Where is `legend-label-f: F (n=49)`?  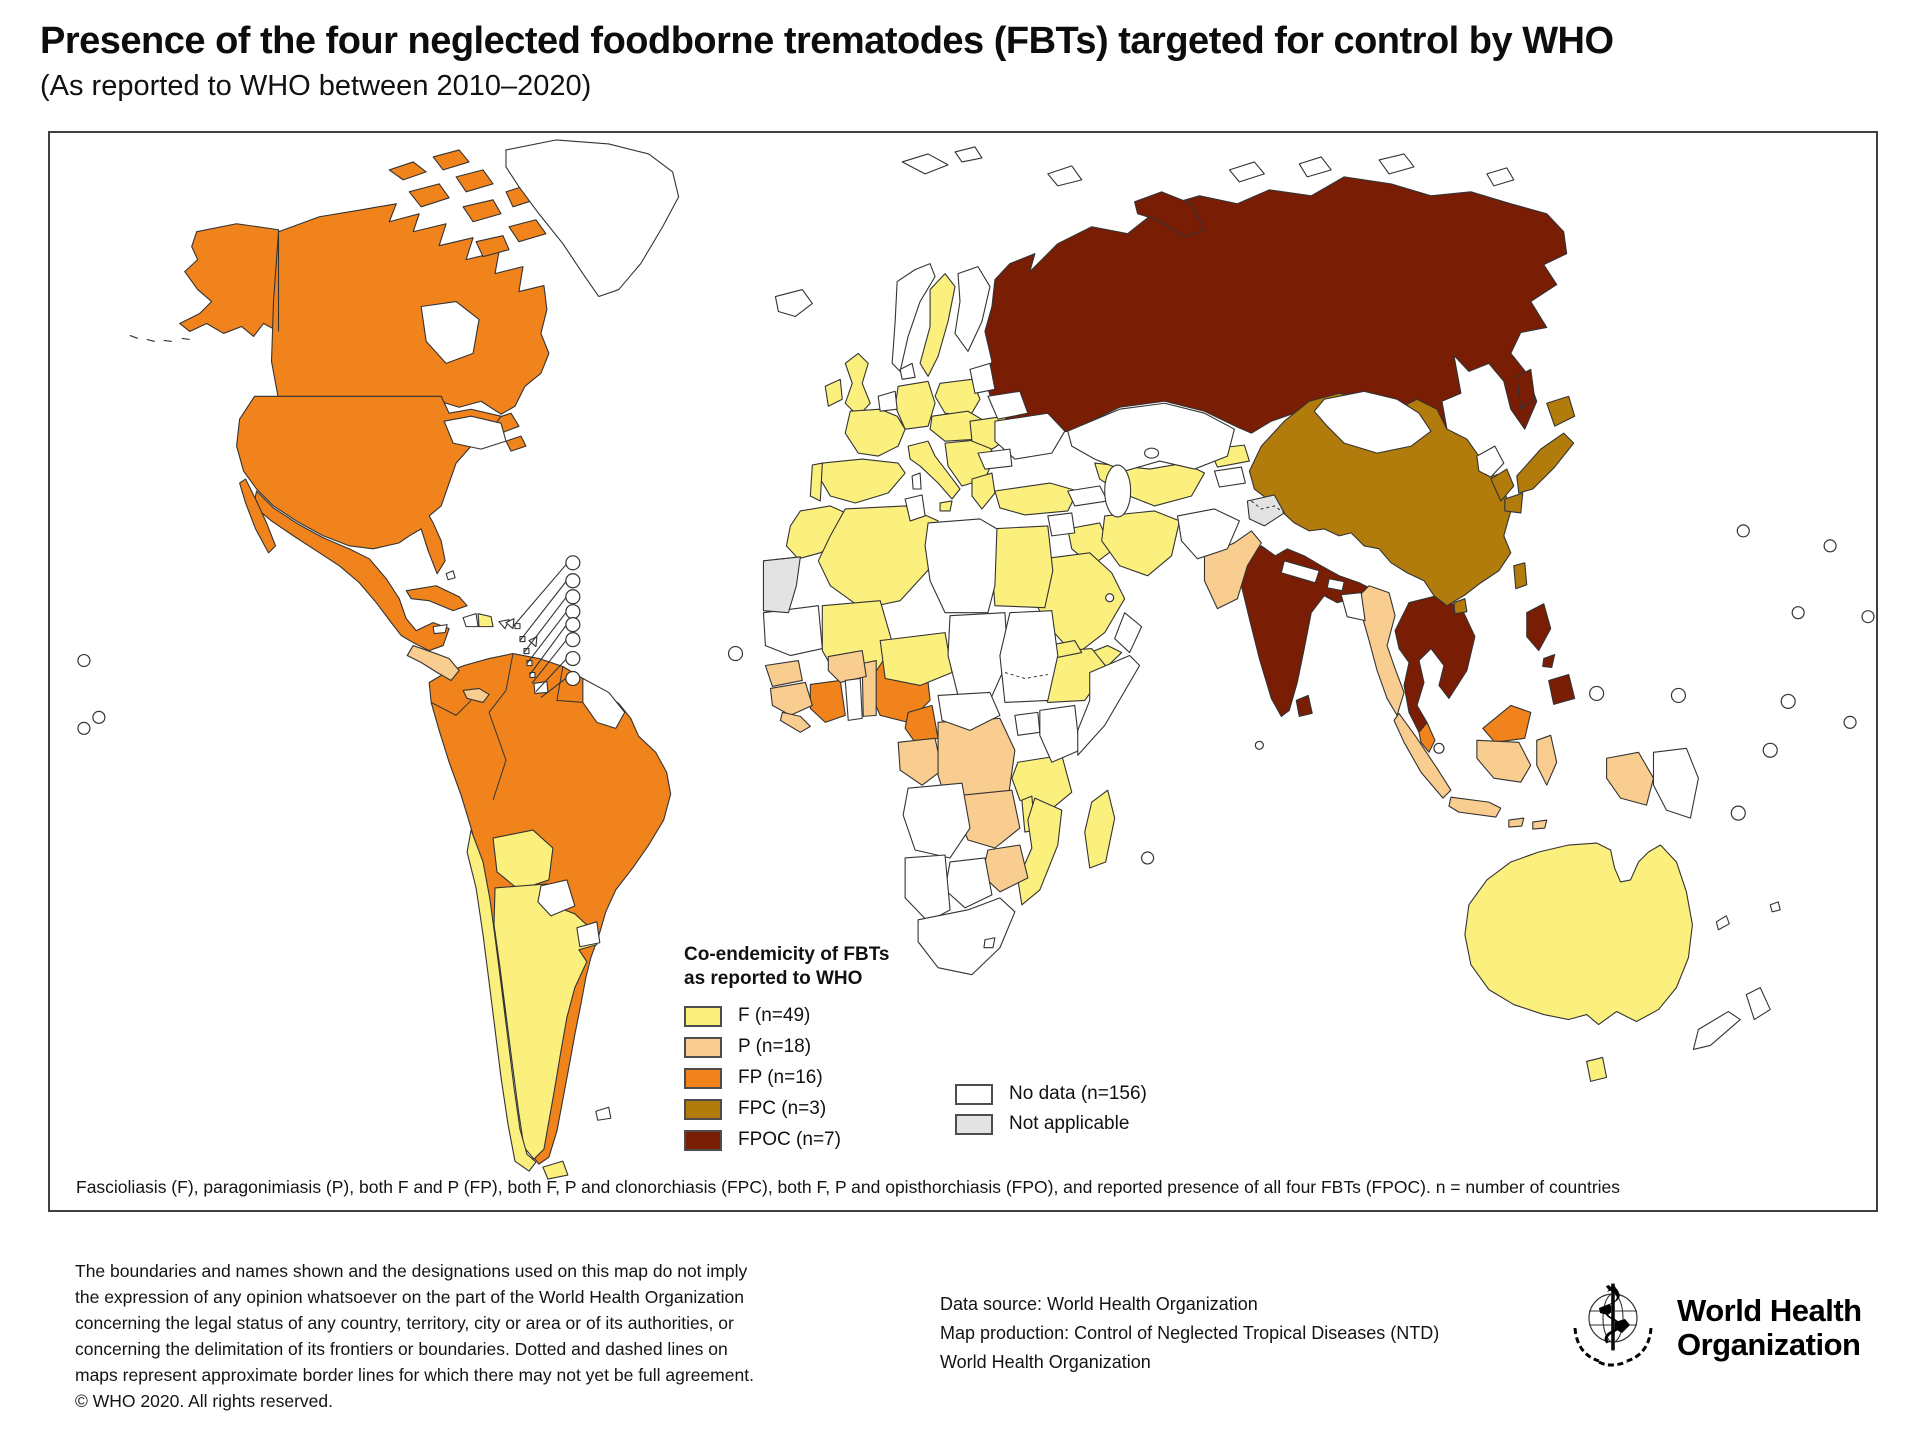 legend-label-f: F (n=49) is located at coordinates (774, 1015).